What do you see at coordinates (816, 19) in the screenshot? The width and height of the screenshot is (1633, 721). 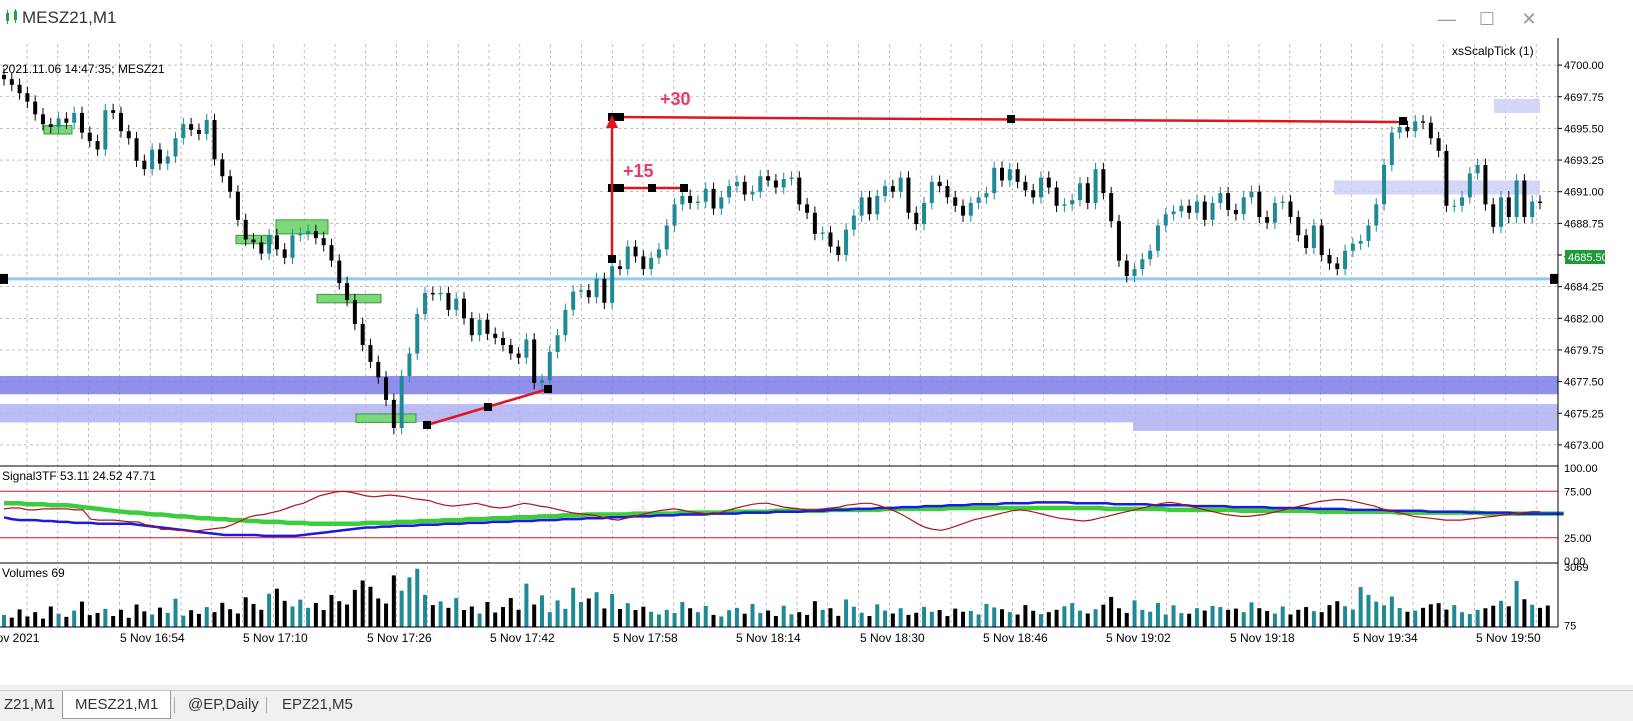 I see `window-titlebar: MESZ21,M1 — ☐ ✕` at bounding box center [816, 19].